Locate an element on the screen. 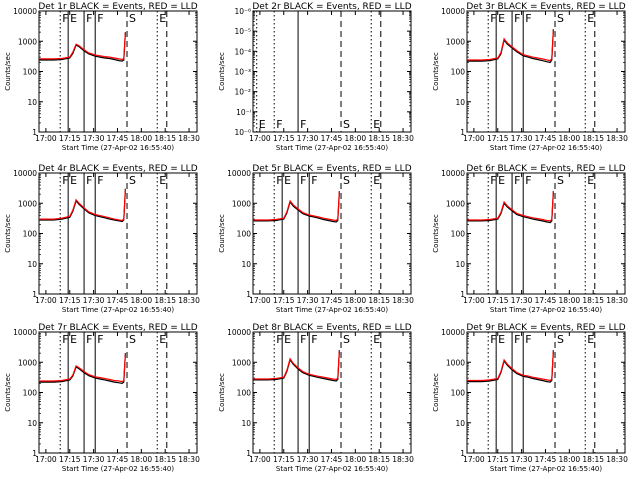 The height and width of the screenshot is (480, 640). panel-title: Det 1r BLACK = Events, RED = LLD is located at coordinates (117, 7).